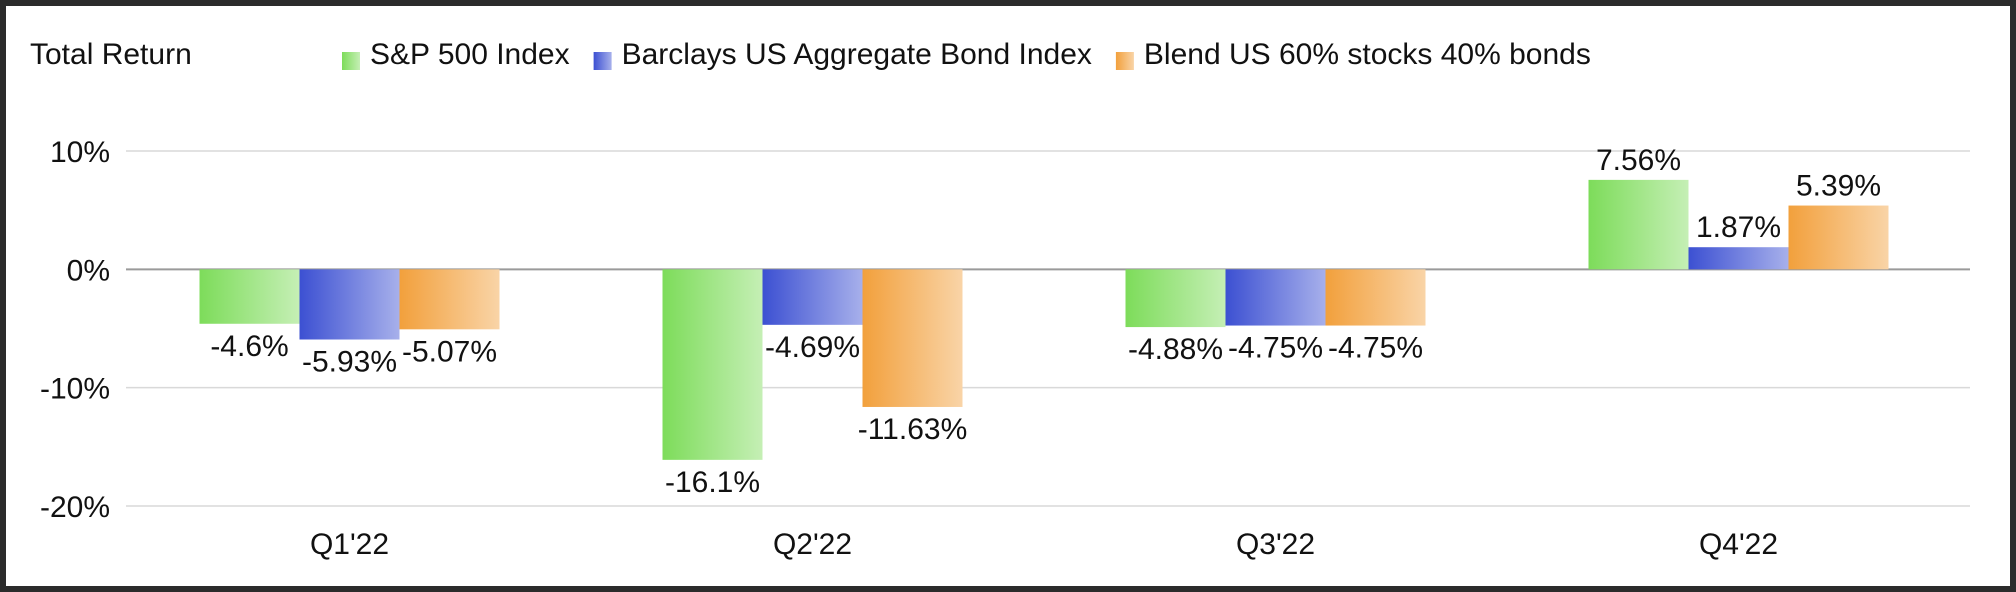 This screenshot has height=592, width=2016. I want to click on y-tick-label: 10%, so click(80, 152).